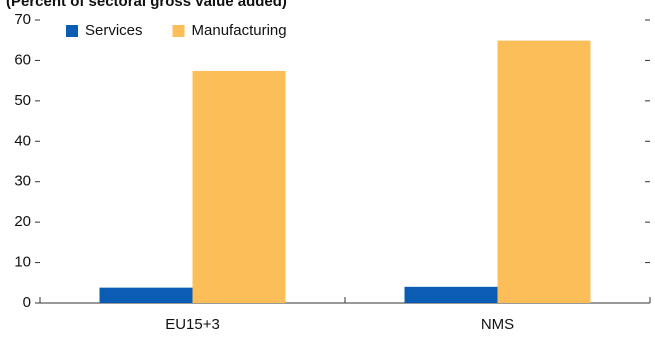 The height and width of the screenshot is (337, 655). What do you see at coordinates (22, 262) in the screenshot?
I see `y-tick-label: 10` at bounding box center [22, 262].